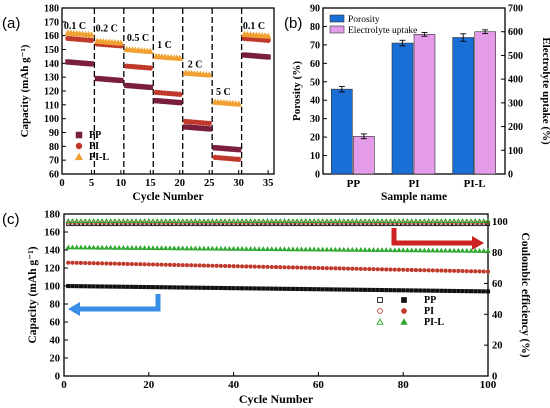 The width and height of the screenshot is (550, 408). Describe the element at coordinates (121, 183) in the screenshot. I see `x-tick-label: 10` at that location.